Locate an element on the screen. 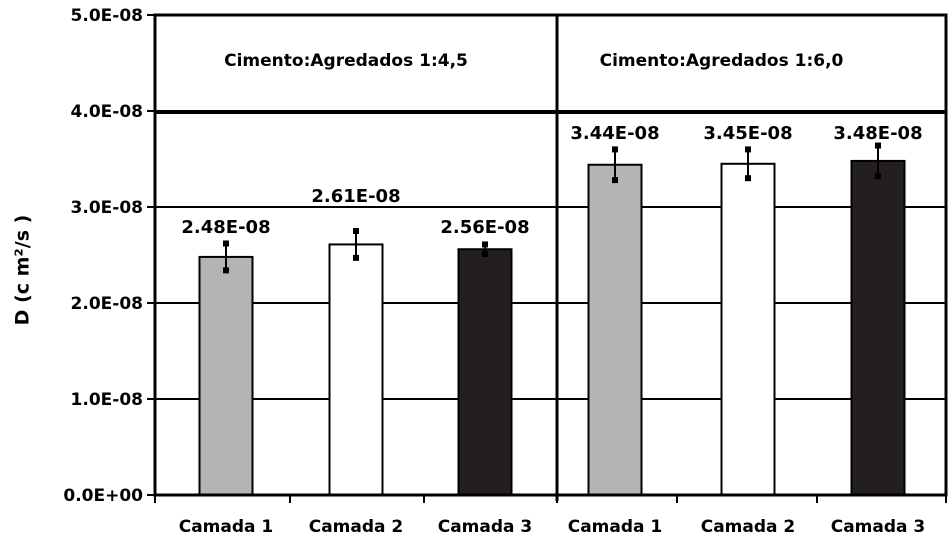  y-tick-label: 1.0E-08 is located at coordinates (107, 400).